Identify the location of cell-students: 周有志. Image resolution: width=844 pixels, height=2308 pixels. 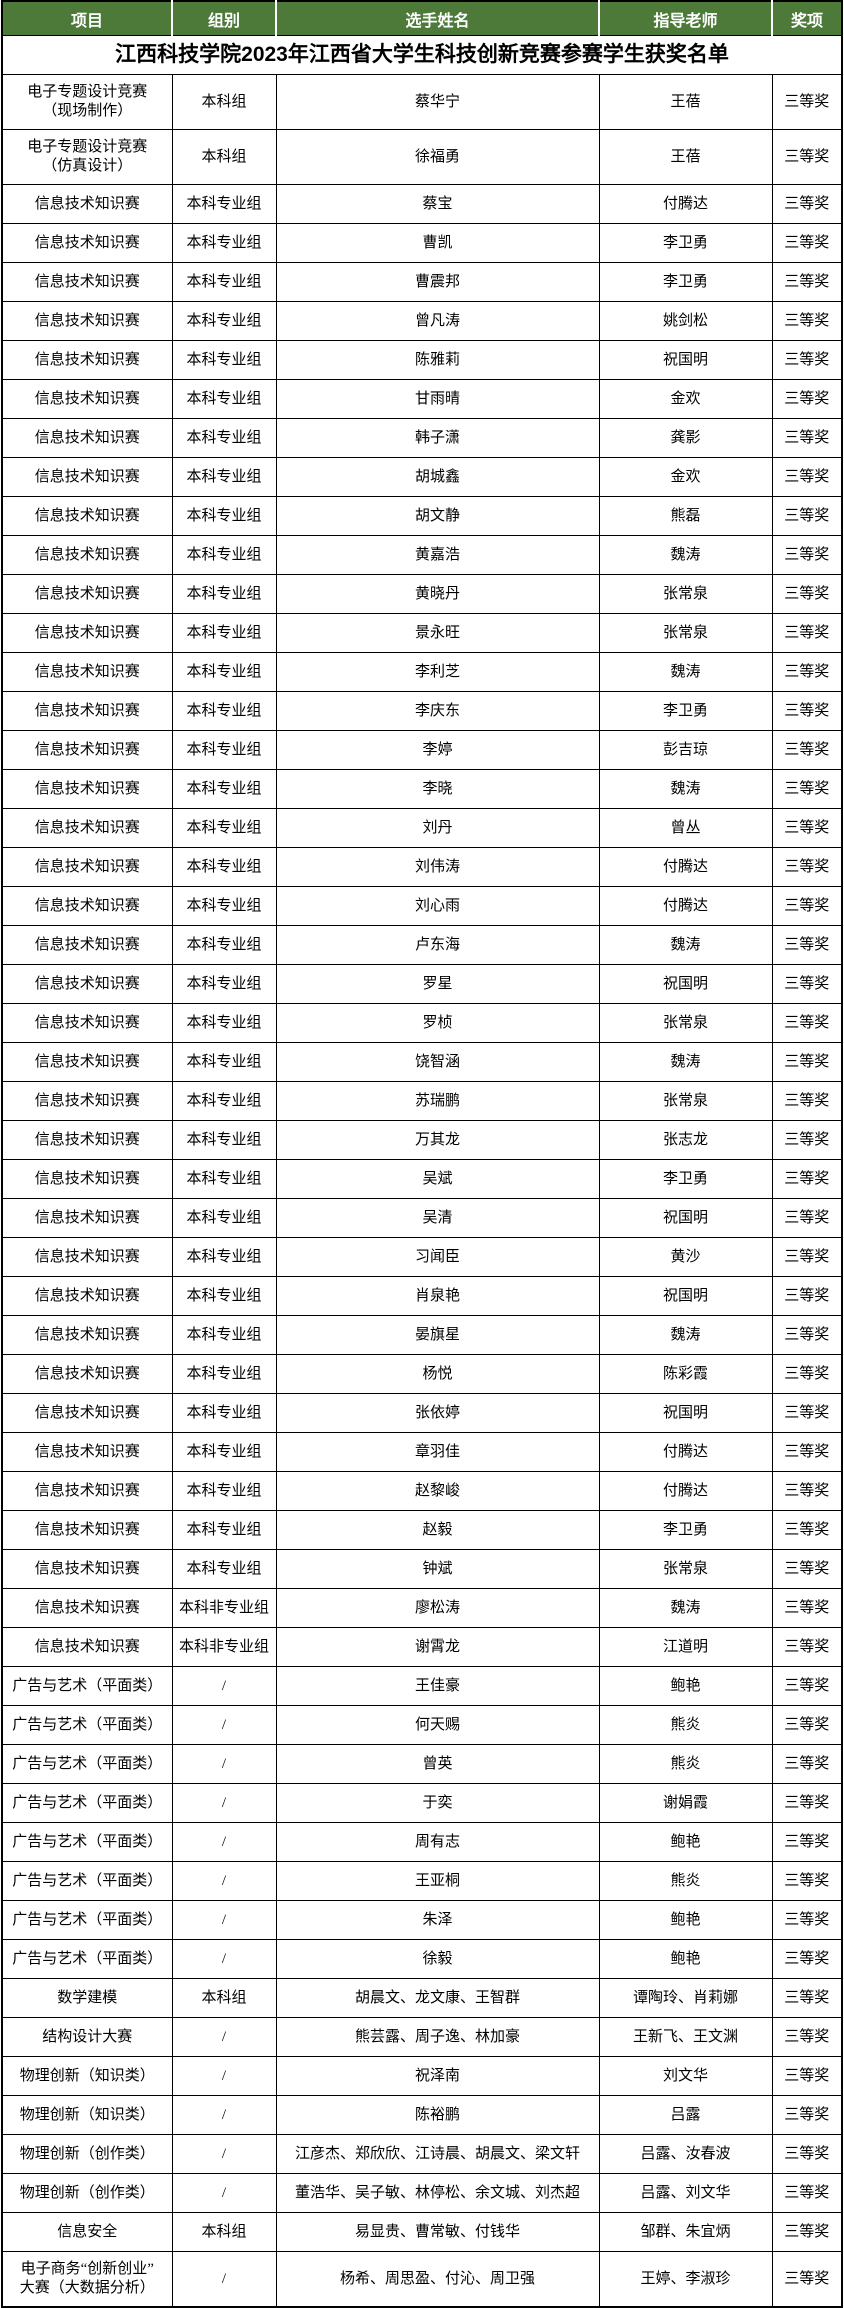
(437, 1842).